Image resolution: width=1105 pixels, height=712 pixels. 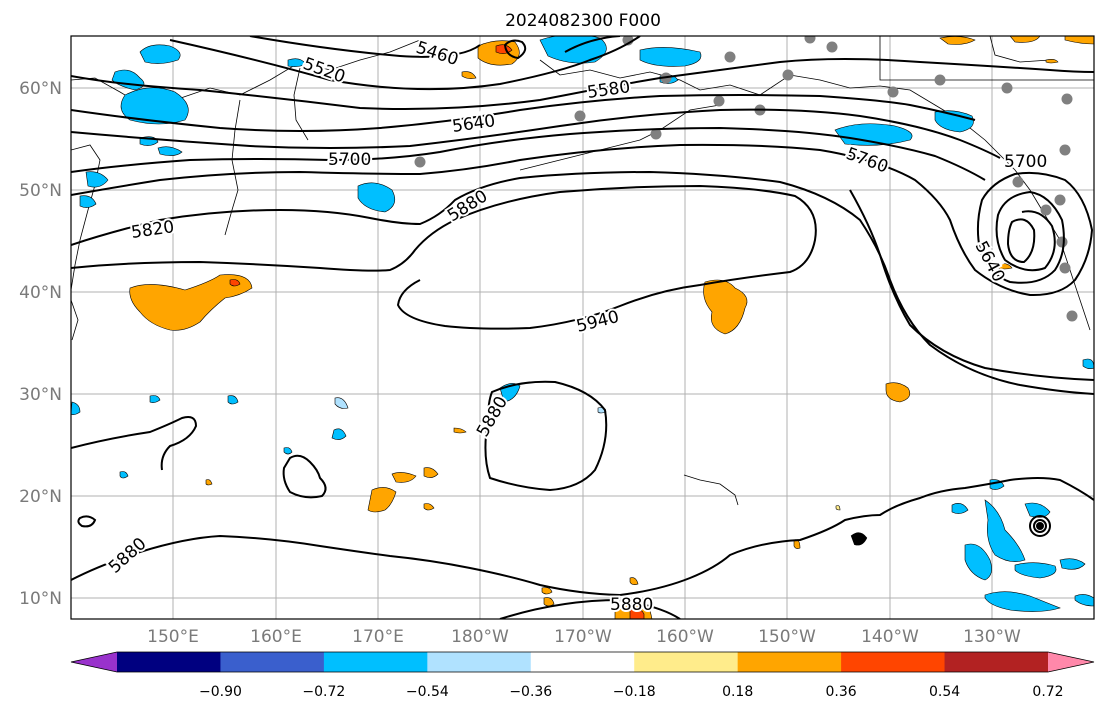 I want to click on lon-tick-label: 160°E, so click(x=276, y=637).